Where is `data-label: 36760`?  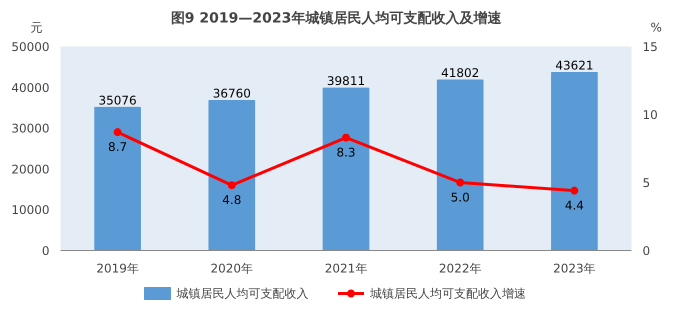
data-label: 36760 is located at coordinates (231, 93).